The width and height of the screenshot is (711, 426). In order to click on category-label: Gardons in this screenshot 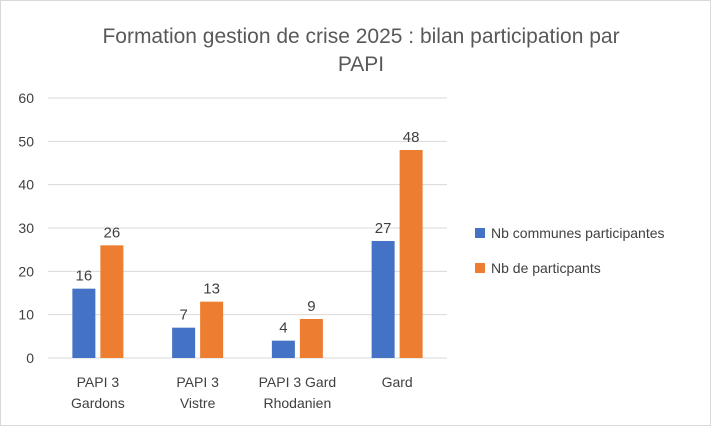, I will do `click(98, 403)`.